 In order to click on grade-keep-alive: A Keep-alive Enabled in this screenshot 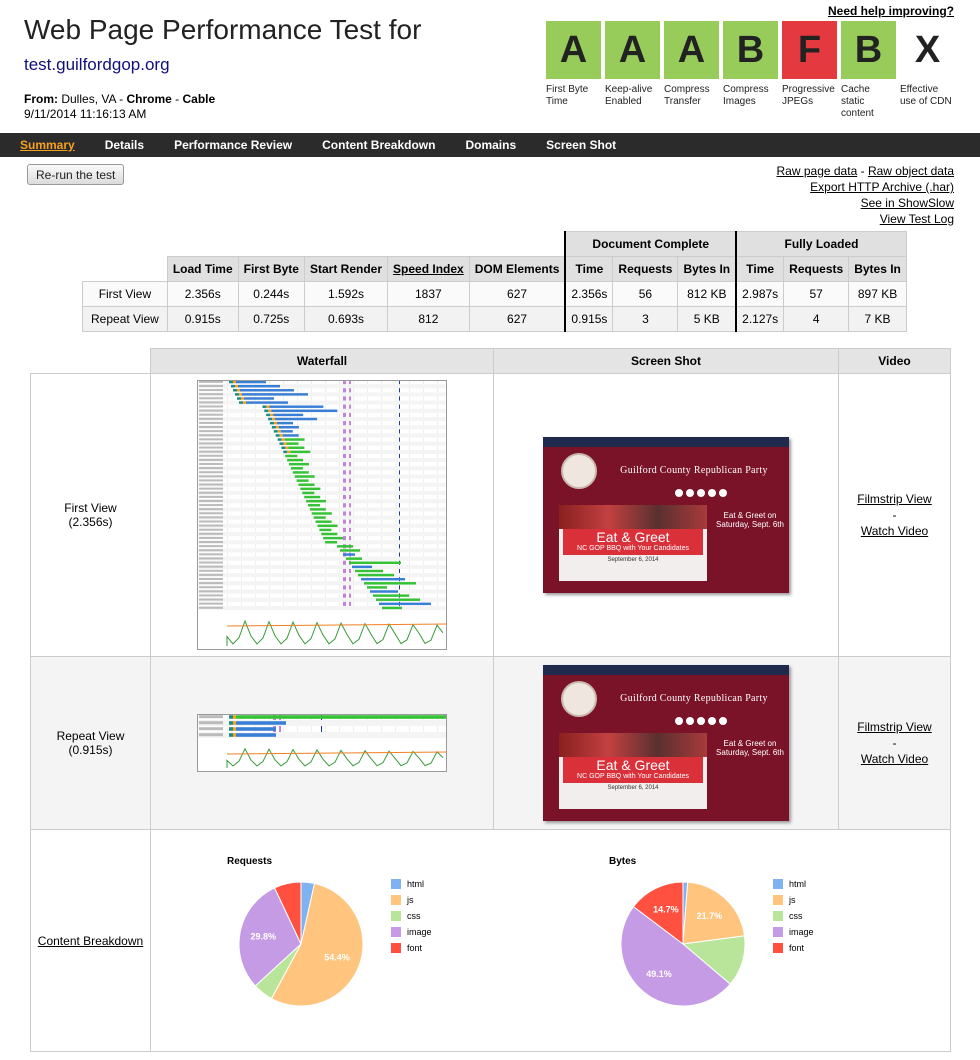, I will do `click(632, 70)`.